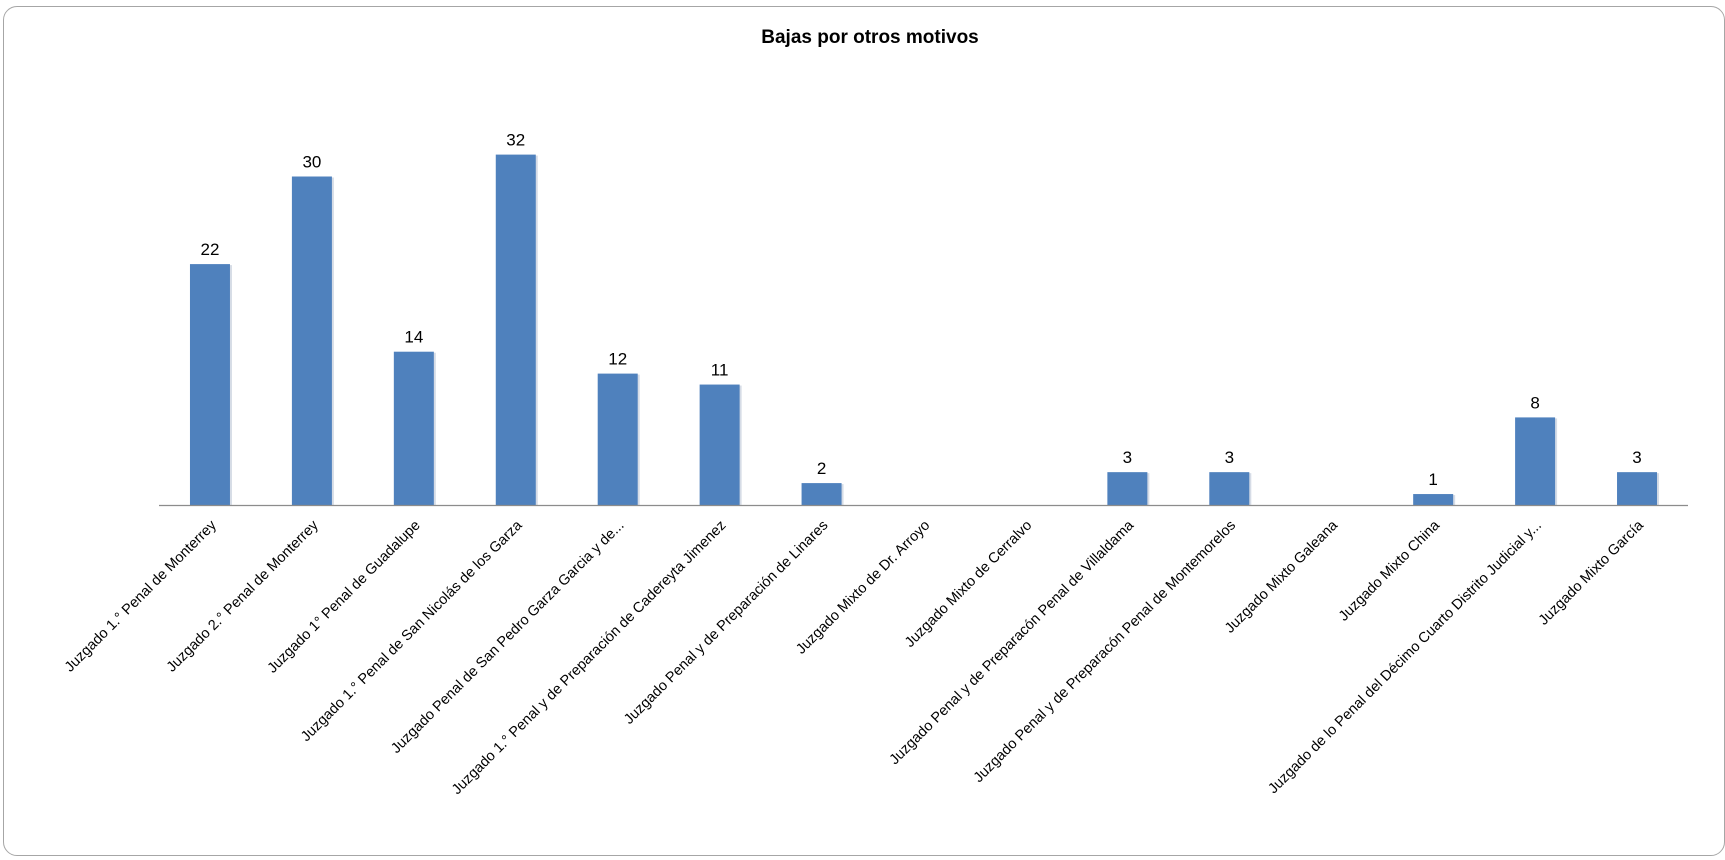 The width and height of the screenshot is (1725, 860). What do you see at coordinates (870, 37) in the screenshot?
I see `chart-title: Bajas por otros motivos` at bounding box center [870, 37].